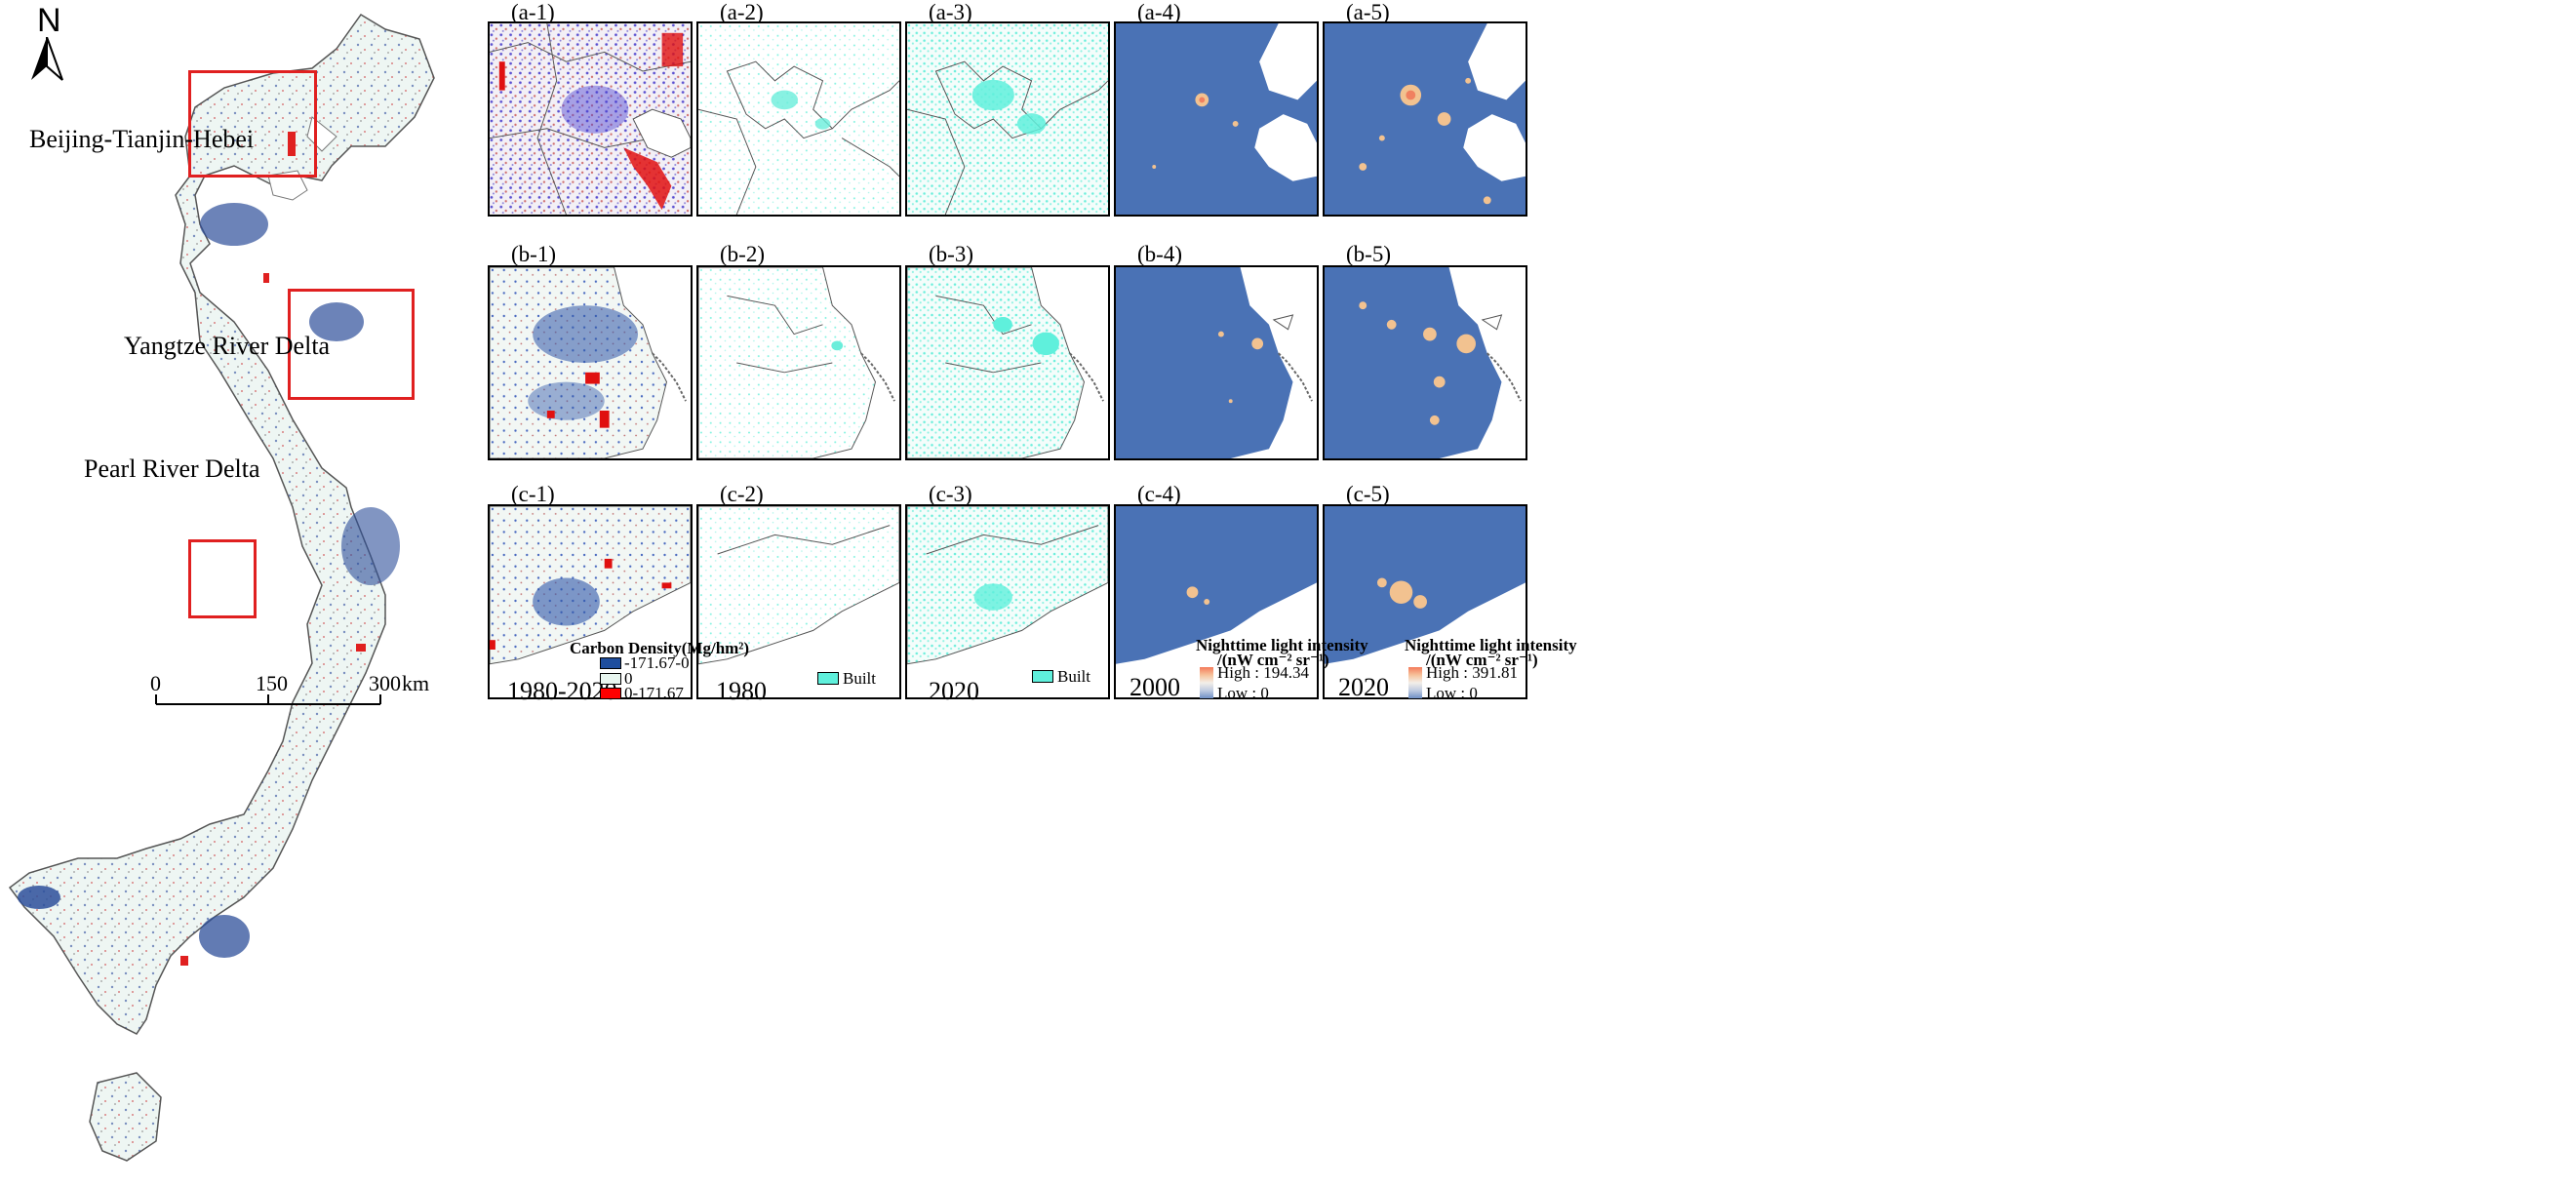 The height and width of the screenshot is (1187, 2576). Describe the element at coordinates (860, 678) in the screenshot. I see `built-legend-label-c2: Built` at that location.